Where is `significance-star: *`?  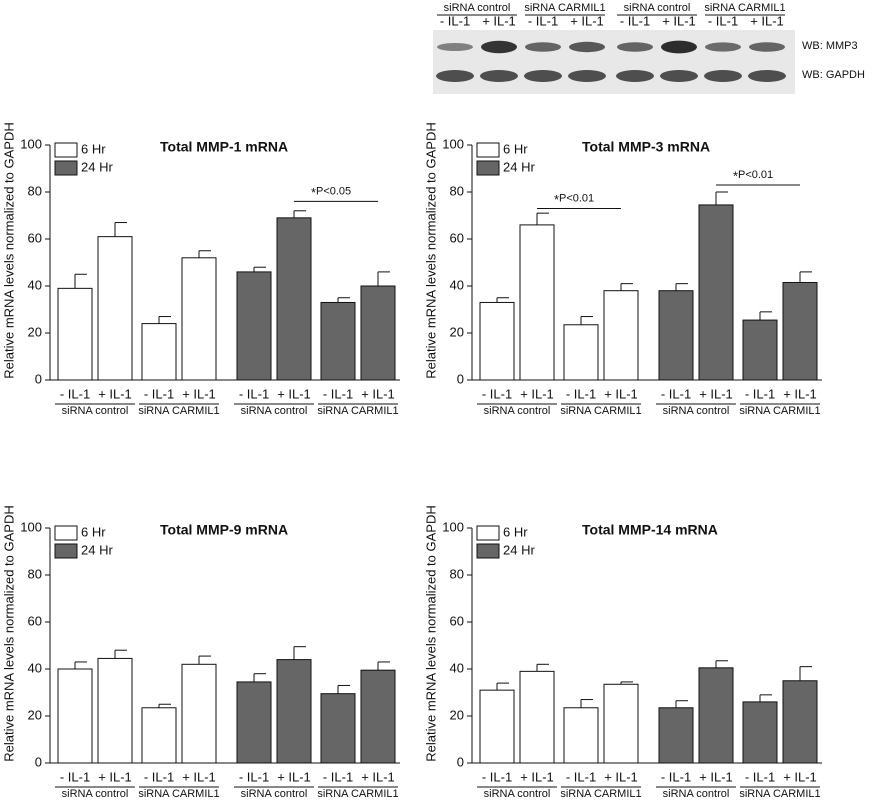 significance-star: * is located at coordinates (735, 175).